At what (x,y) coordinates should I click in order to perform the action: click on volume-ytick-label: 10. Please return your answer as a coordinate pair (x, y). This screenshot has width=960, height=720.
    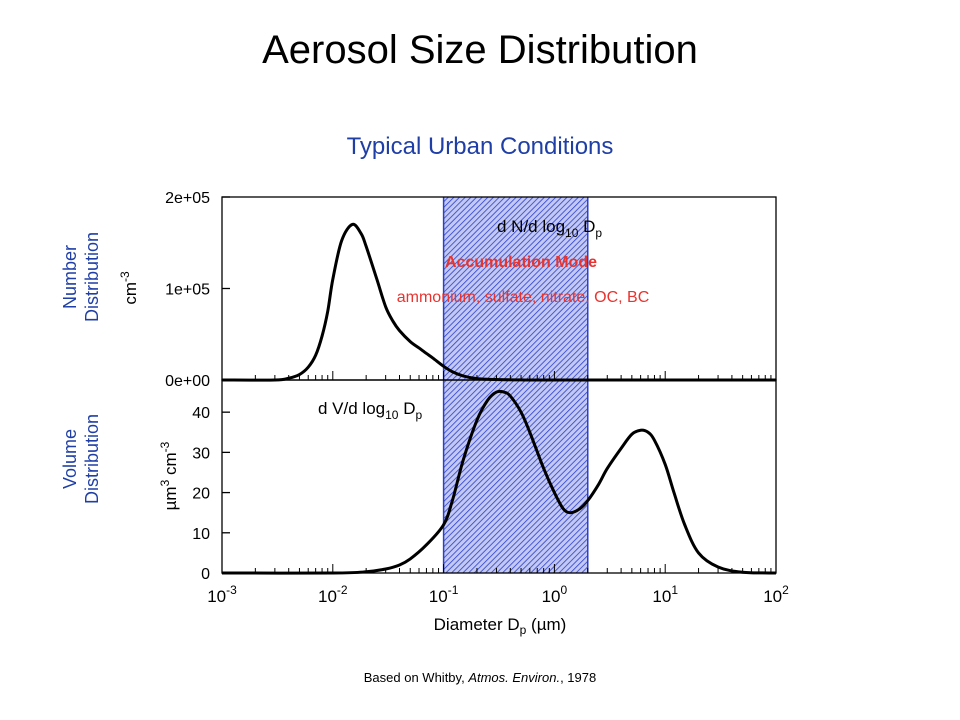
    Looking at the image, I should click on (201, 534).